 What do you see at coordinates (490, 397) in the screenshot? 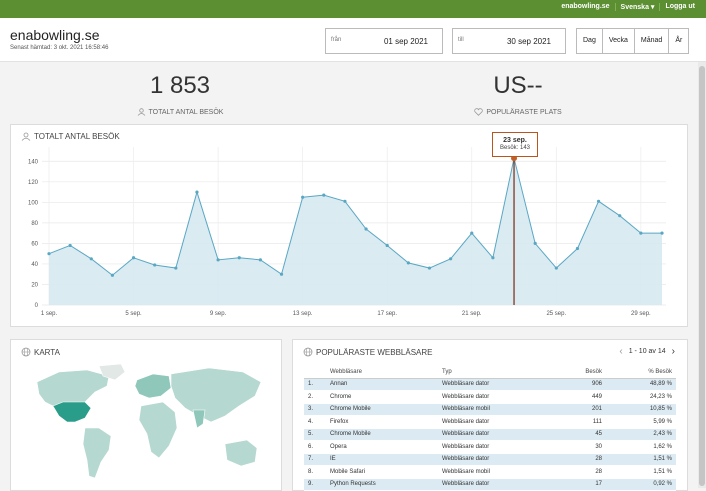
I see `table-row: 2. Chrome Webbläsare dator 449 24,23 %` at bounding box center [490, 397].